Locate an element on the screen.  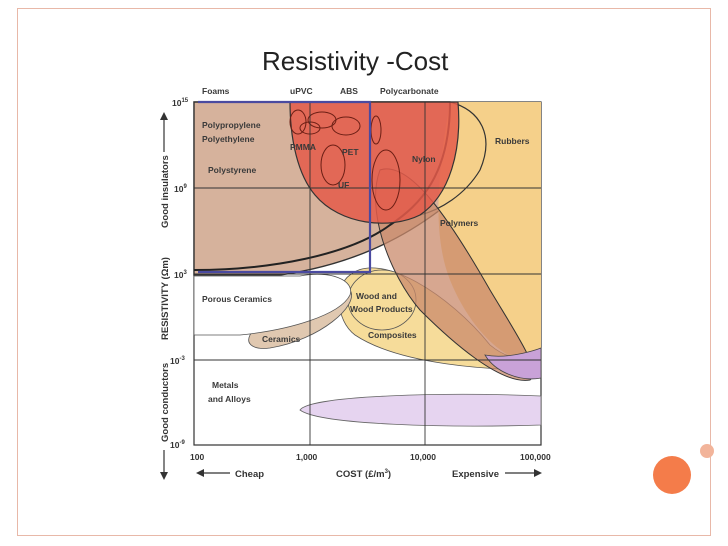
label-metals-2: and Alloys is located at coordinates (229, 399).